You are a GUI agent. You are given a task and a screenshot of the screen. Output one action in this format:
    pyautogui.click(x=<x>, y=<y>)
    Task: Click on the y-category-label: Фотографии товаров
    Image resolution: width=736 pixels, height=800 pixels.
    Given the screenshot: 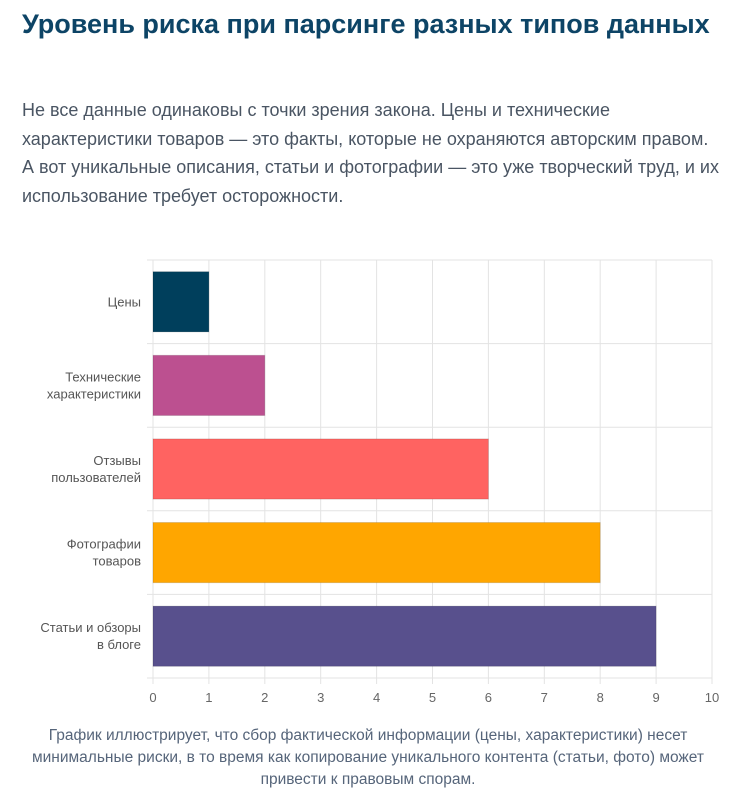 What is the action you would take?
    pyautogui.click(x=104, y=553)
    